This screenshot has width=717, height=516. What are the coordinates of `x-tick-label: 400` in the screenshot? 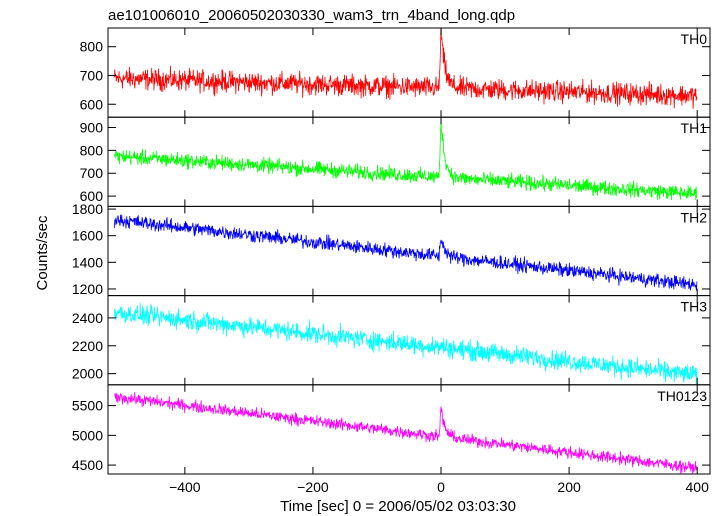 It's located at (698, 487).